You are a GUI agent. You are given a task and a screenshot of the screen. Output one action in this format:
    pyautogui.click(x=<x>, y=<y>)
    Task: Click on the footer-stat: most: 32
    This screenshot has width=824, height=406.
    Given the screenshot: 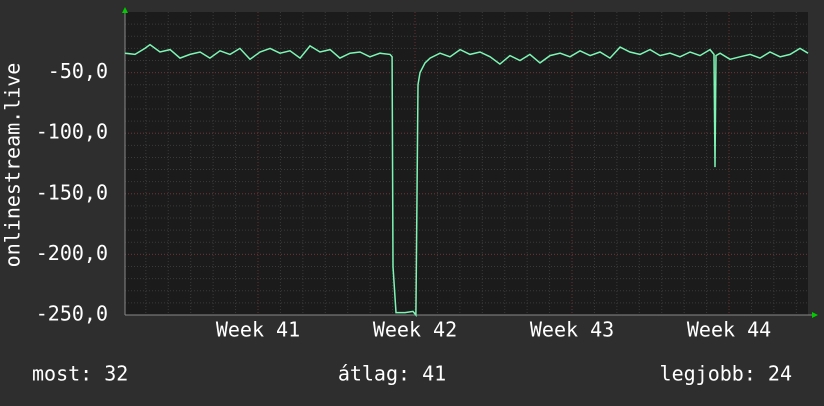 What is the action you would take?
    pyautogui.click(x=80, y=374)
    